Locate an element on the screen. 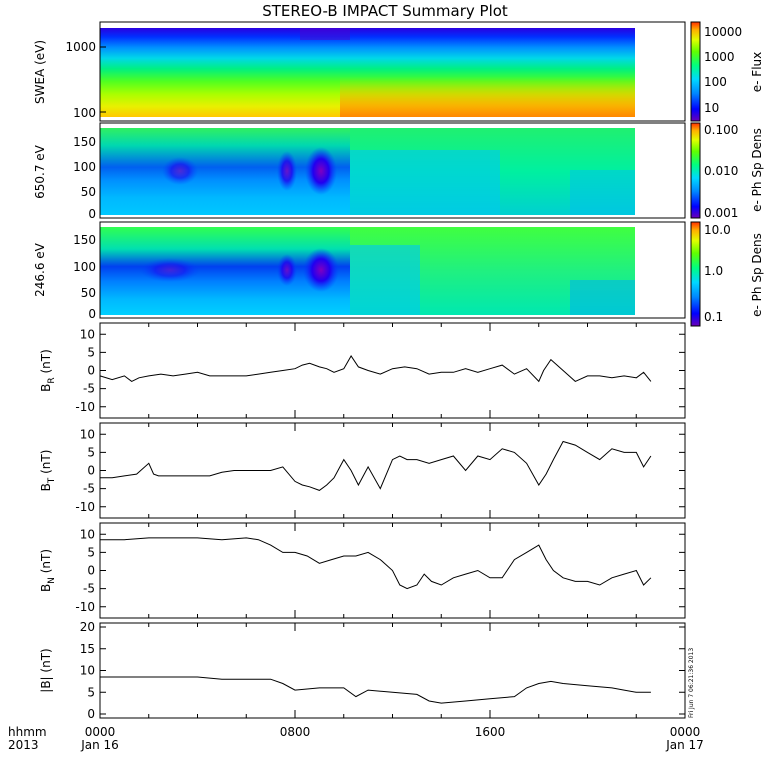 The width and height of the screenshot is (780, 780). pad246-frame is located at coordinates (392, 270).